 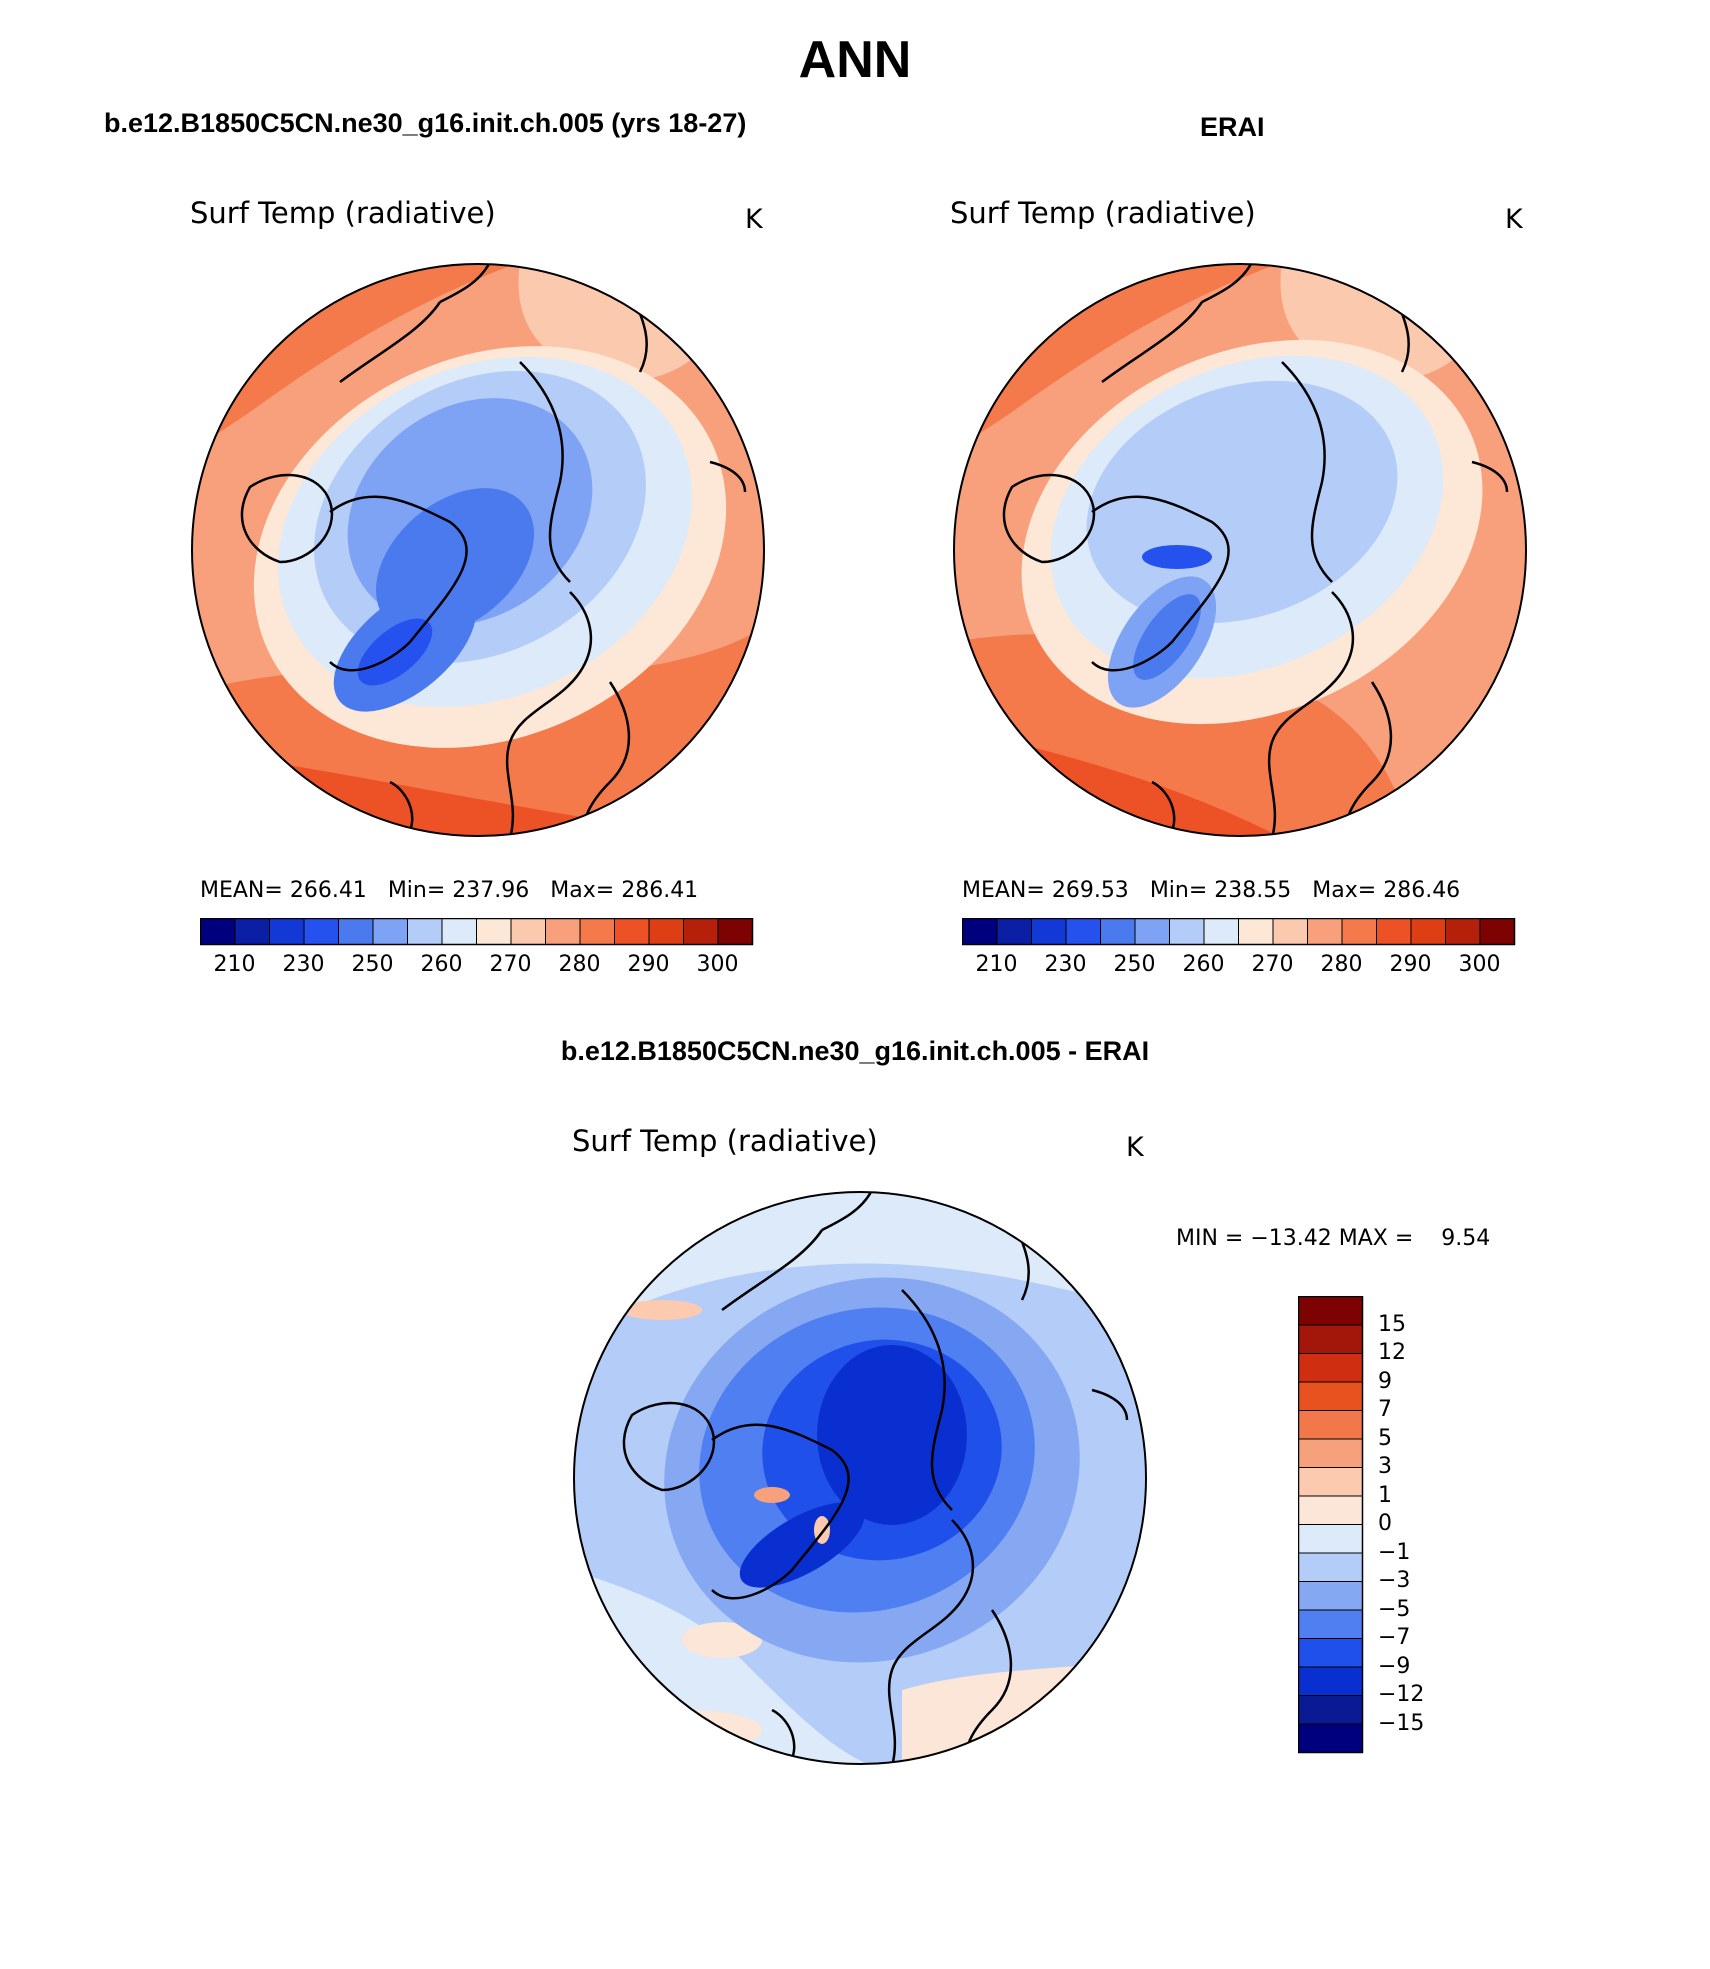 What do you see at coordinates (1422, 890) in the screenshot?
I see `panel2-max-value: 286.46` at bounding box center [1422, 890].